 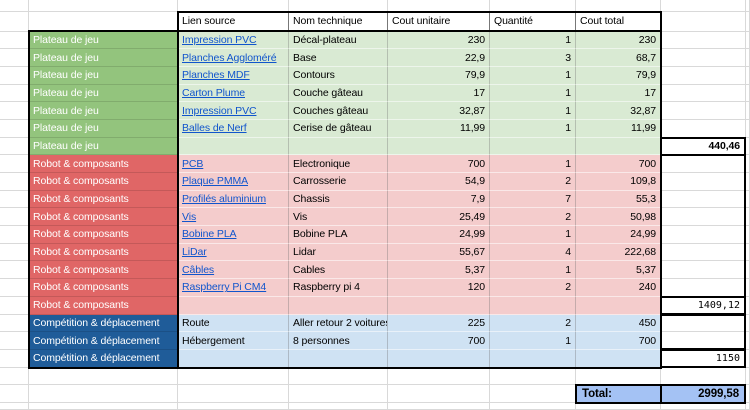 What do you see at coordinates (533, 58) in the screenshot?
I see `quantity-cell: 3` at bounding box center [533, 58].